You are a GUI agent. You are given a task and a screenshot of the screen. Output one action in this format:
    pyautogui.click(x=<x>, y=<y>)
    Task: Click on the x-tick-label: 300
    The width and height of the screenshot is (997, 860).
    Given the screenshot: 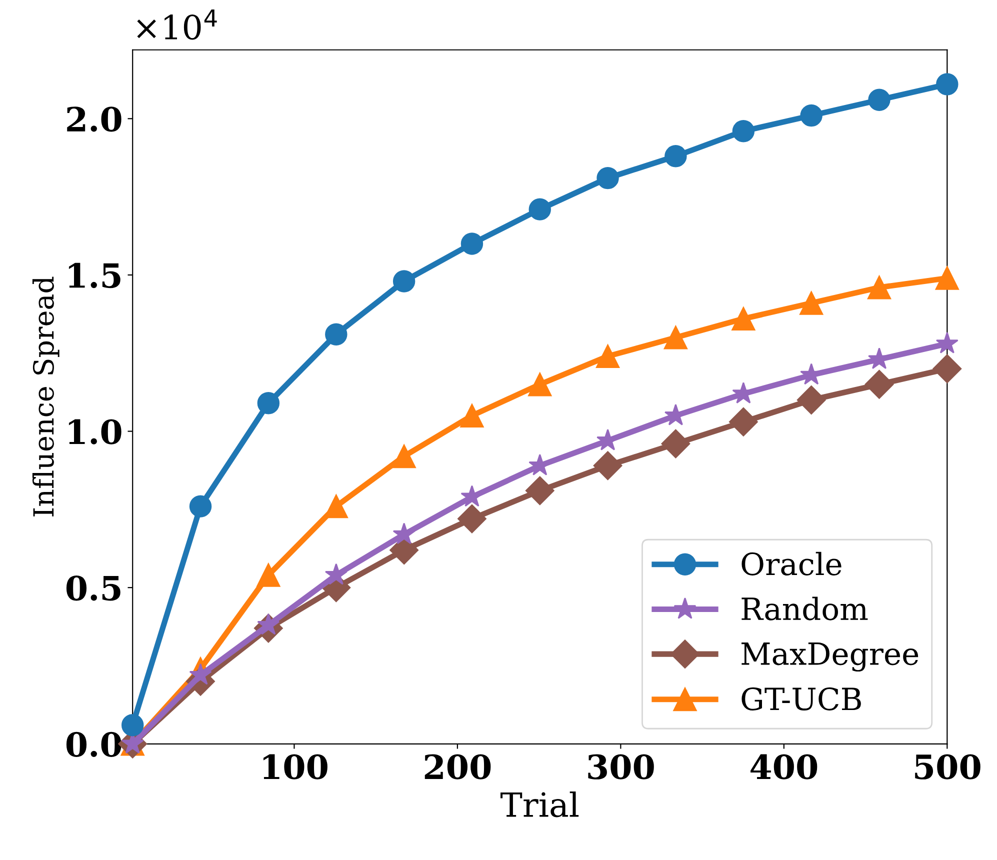 What is the action you would take?
    pyautogui.click(x=621, y=767)
    